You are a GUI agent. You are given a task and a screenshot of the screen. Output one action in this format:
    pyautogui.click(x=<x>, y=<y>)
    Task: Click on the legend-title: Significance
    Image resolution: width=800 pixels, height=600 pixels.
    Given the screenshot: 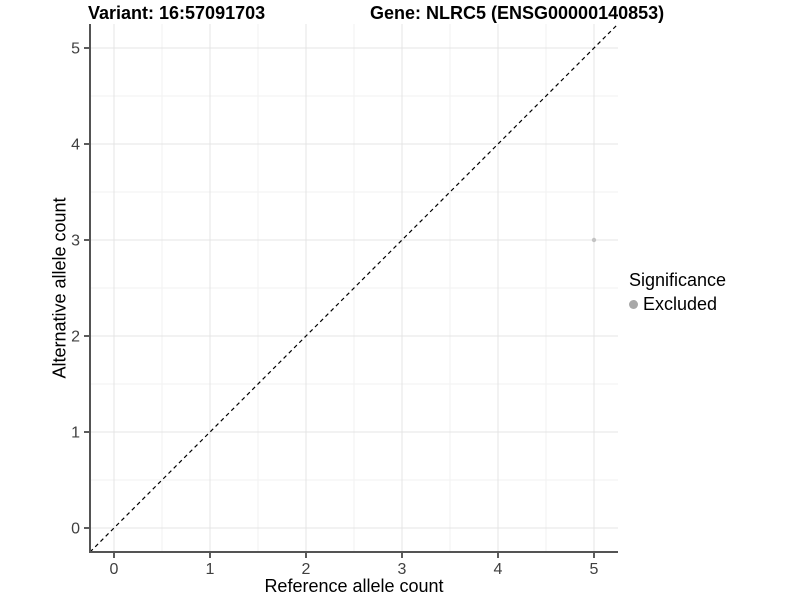 What is the action you would take?
    pyautogui.click(x=678, y=280)
    